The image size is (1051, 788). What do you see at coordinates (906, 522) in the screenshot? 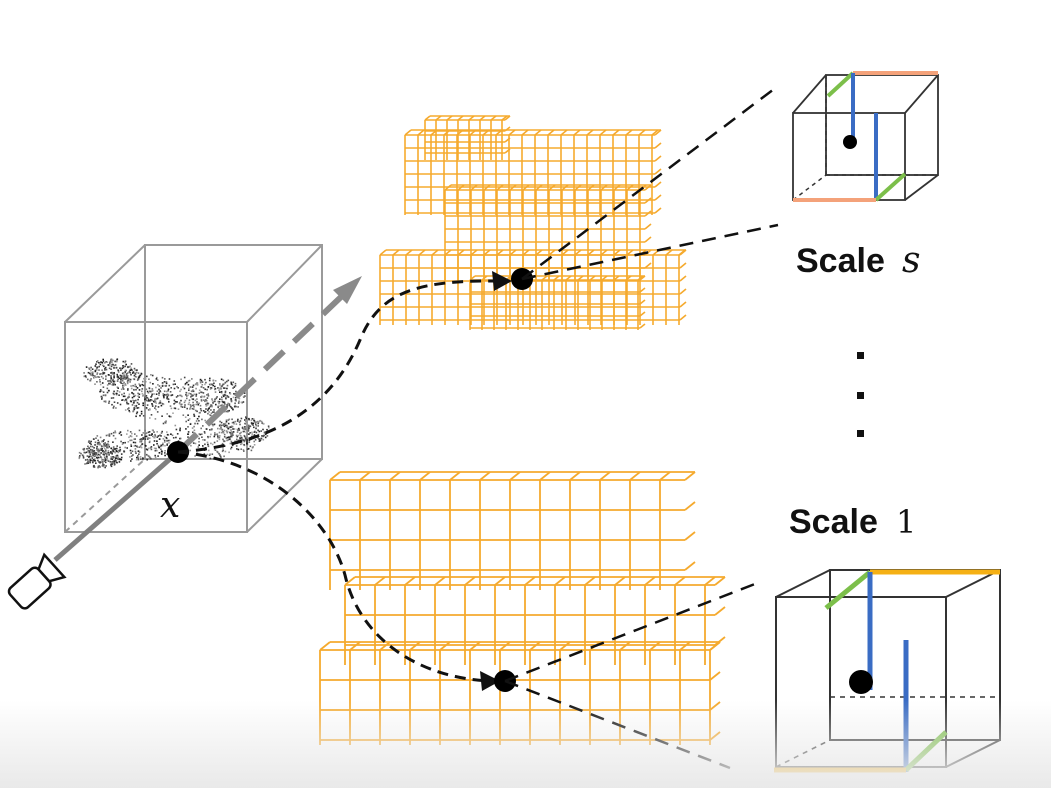
I see `svg-text: 1` at bounding box center [906, 522].